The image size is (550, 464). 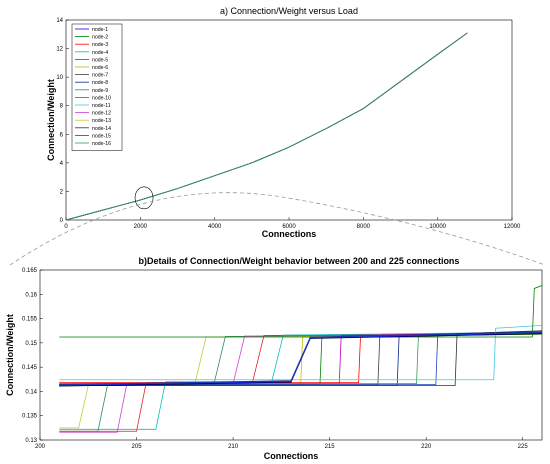 What do you see at coordinates (59, 21) in the screenshot?
I see `chart-a-ytick-label: 14` at bounding box center [59, 21].